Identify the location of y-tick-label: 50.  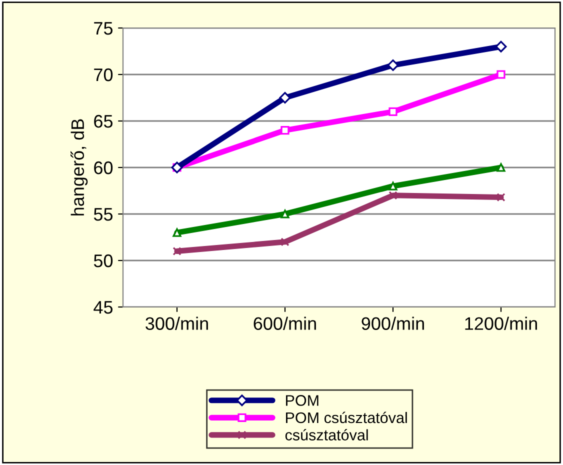
(103, 261).